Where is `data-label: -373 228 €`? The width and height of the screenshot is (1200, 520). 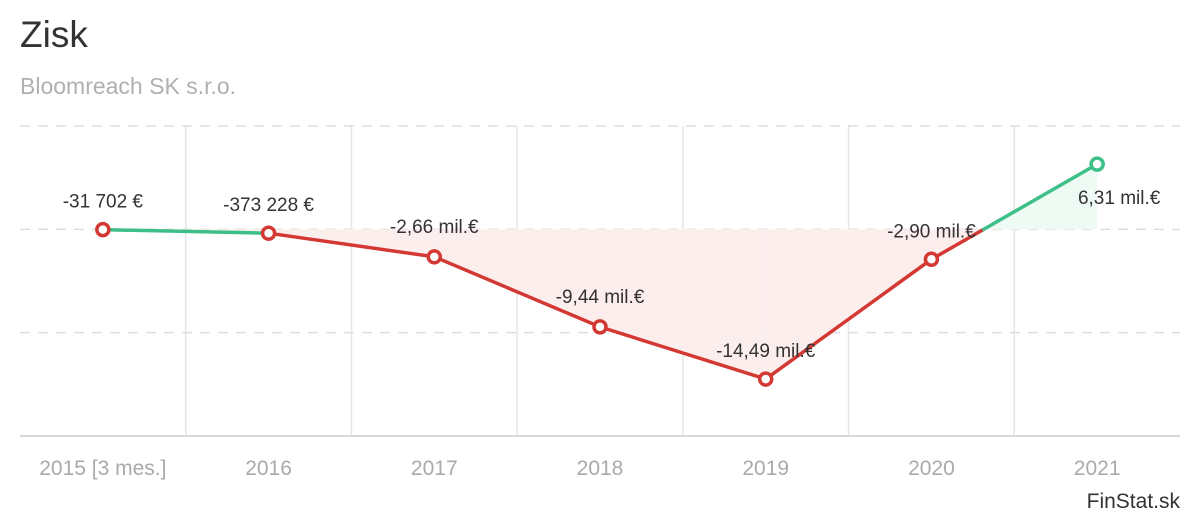 data-label: -373 228 € is located at coordinates (268, 205).